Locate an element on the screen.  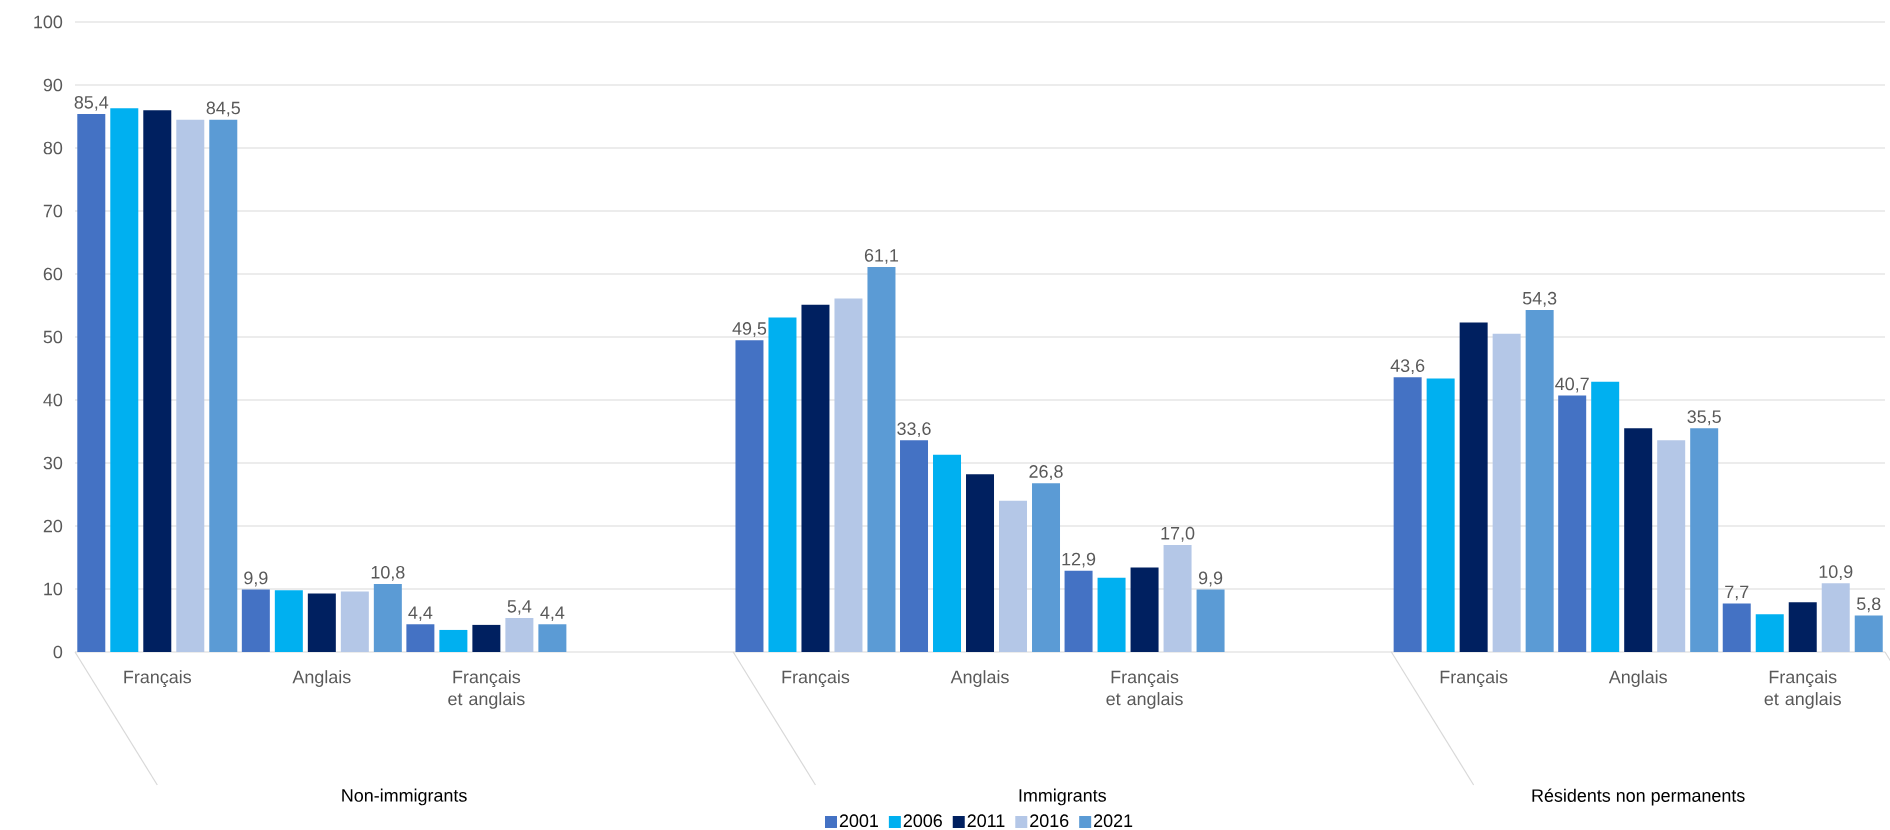
y-tick-label: 100 is located at coordinates (48, 22).